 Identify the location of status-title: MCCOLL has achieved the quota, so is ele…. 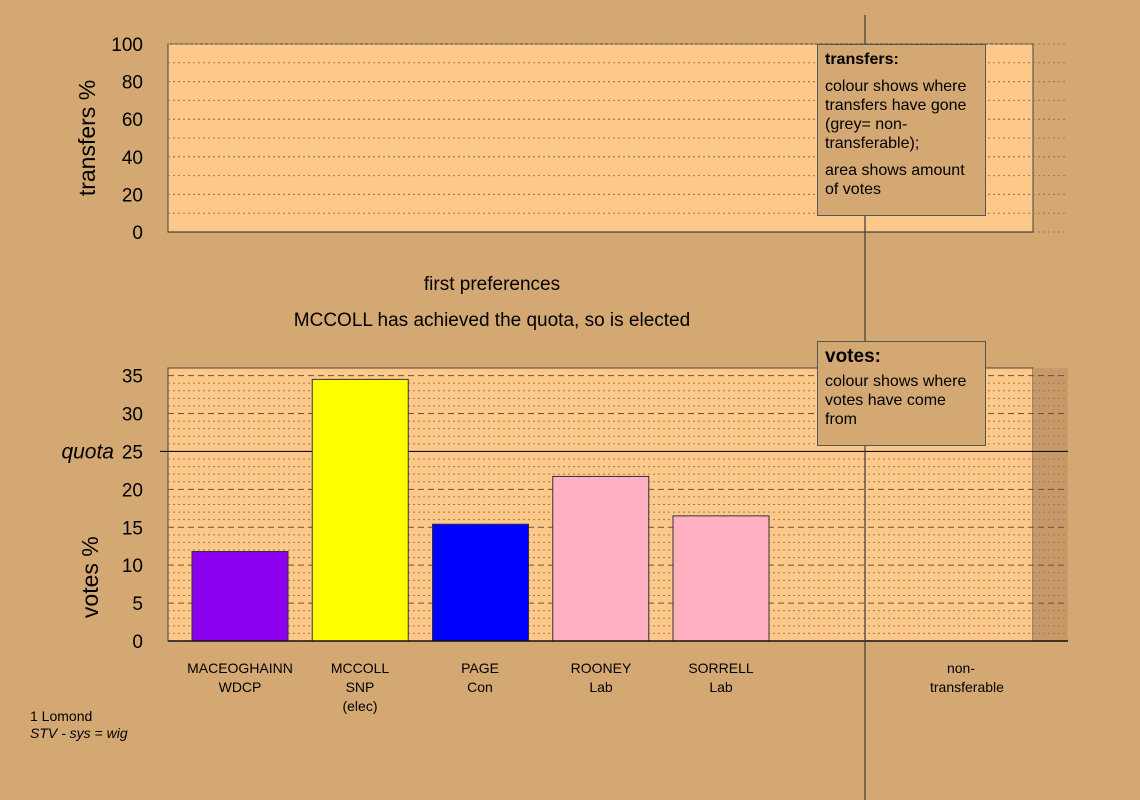
(492, 320).